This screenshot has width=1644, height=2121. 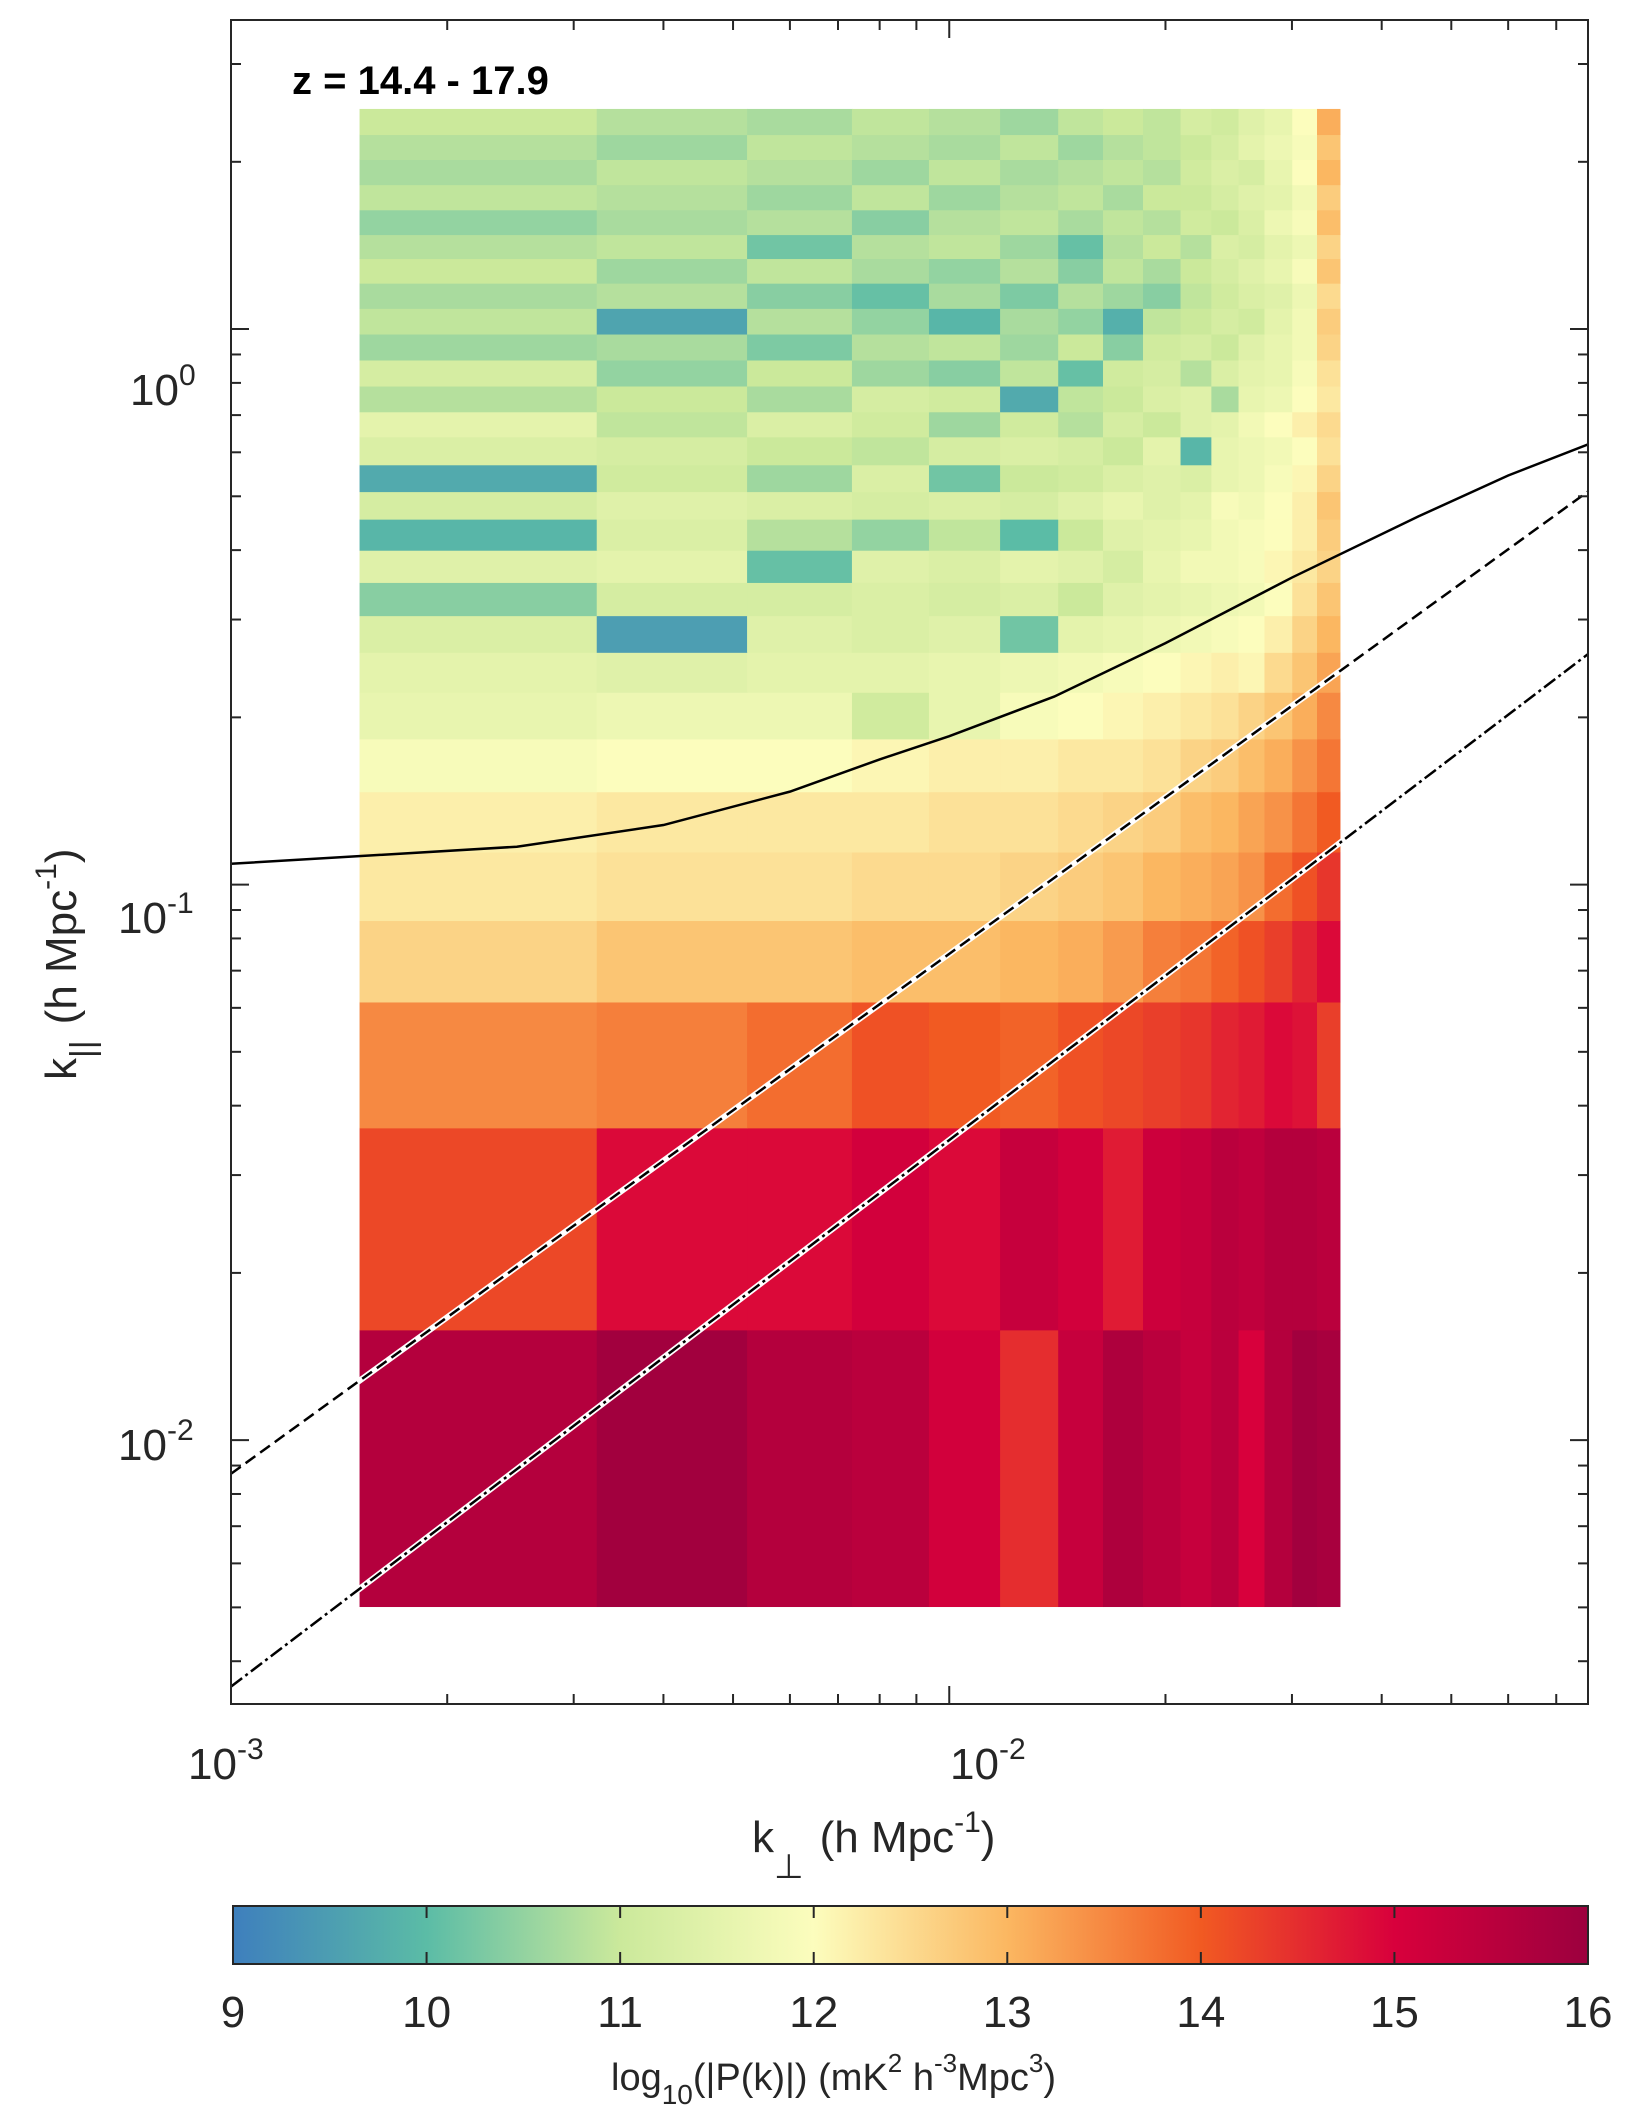 I want to click on x-axis-label: k⊥(h Mpc-1), so click(x=873, y=1846).